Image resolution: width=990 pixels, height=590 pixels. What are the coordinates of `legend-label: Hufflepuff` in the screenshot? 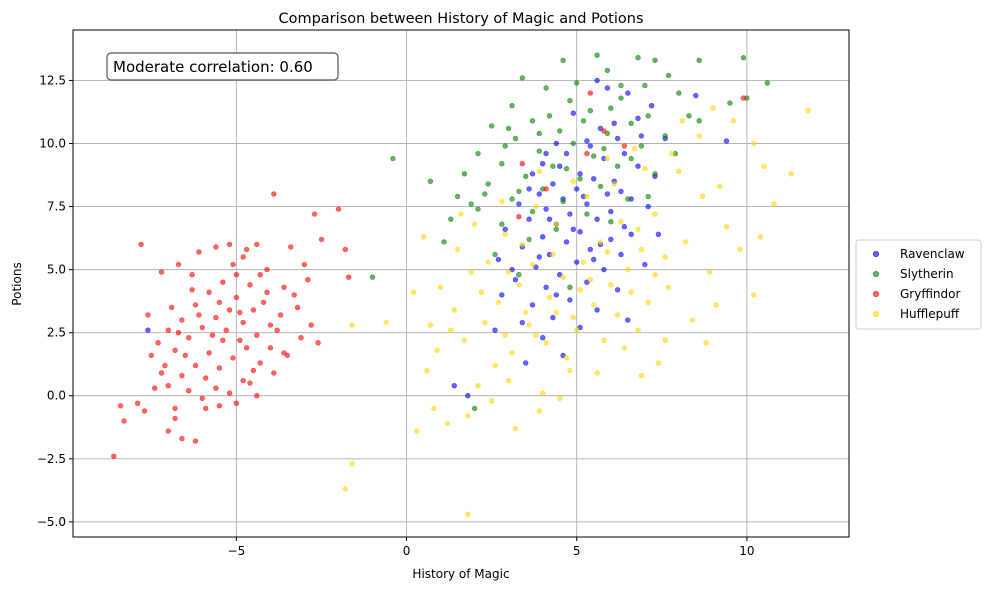 It's located at (930, 314).